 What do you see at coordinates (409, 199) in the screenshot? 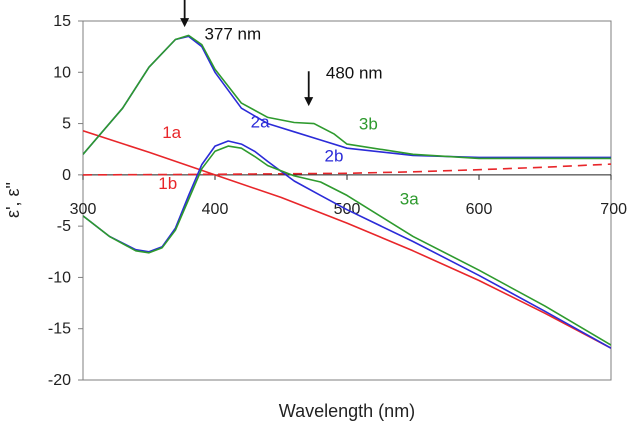
I see `curve-label-3a: 3a` at bounding box center [409, 199].